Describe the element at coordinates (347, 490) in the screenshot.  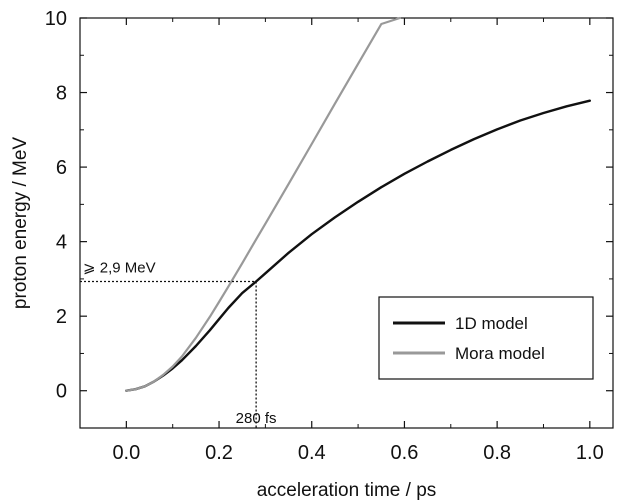
I see `x-axis-title: acceleration time / ps` at that location.